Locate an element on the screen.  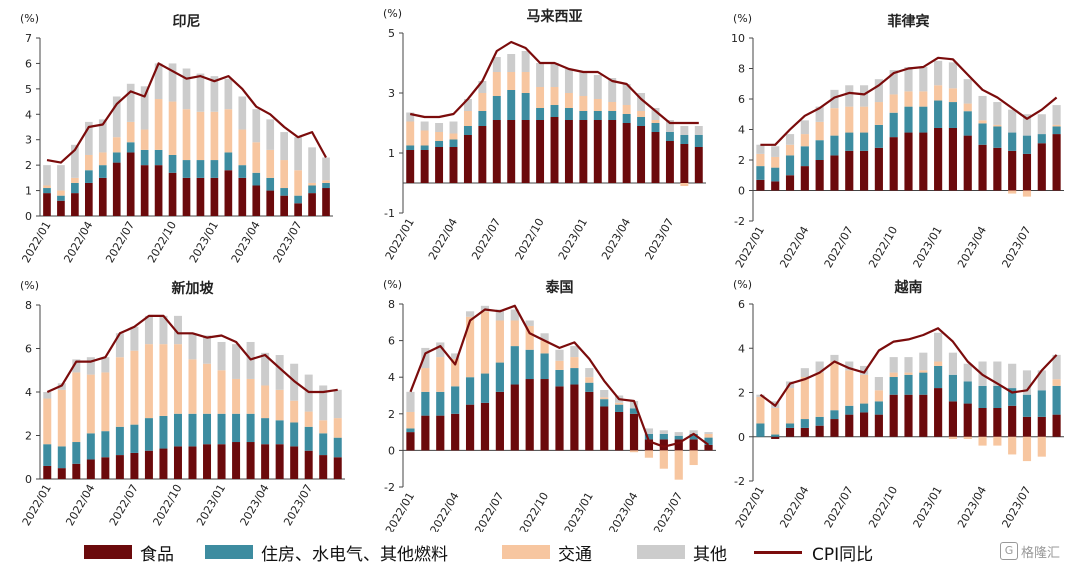
x-tick-label: 2022/10 is located at coordinates (883, 507).